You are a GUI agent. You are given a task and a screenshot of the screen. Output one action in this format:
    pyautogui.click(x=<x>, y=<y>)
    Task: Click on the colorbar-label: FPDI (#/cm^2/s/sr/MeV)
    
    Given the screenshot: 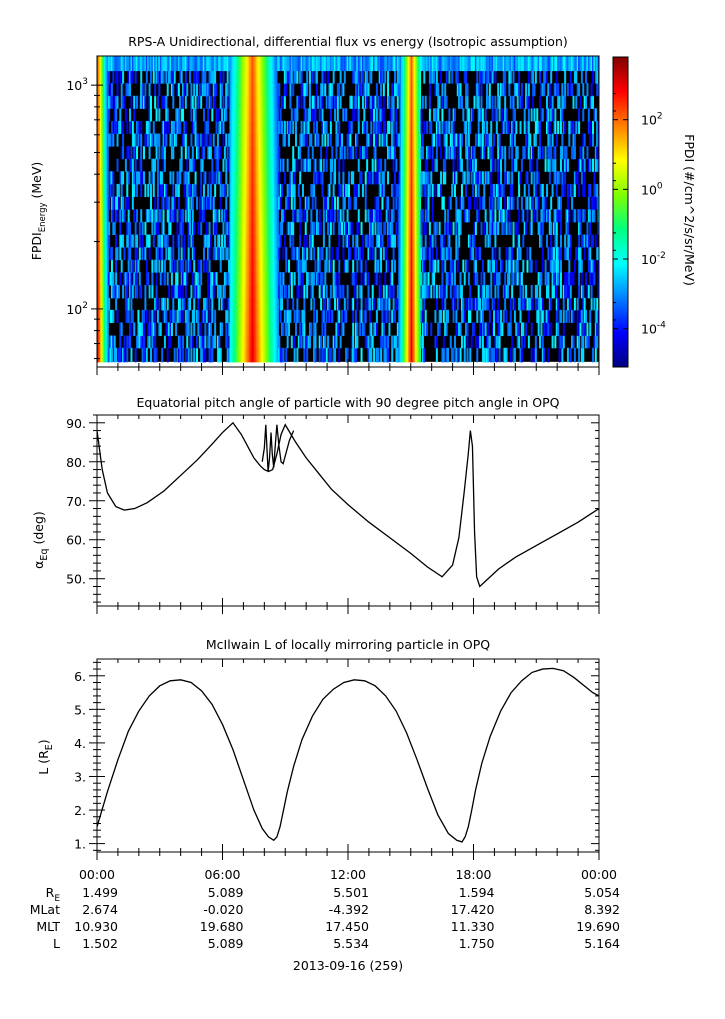 What is the action you would take?
    pyautogui.click(x=689, y=210)
    